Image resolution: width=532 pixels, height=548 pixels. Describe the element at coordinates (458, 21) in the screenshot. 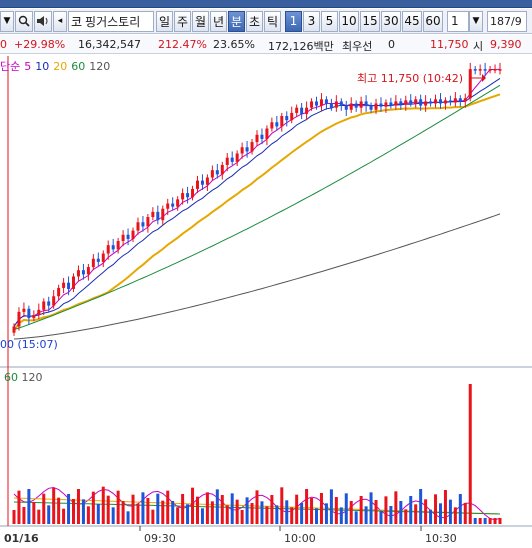

I see `interval-input: 1` at that location.